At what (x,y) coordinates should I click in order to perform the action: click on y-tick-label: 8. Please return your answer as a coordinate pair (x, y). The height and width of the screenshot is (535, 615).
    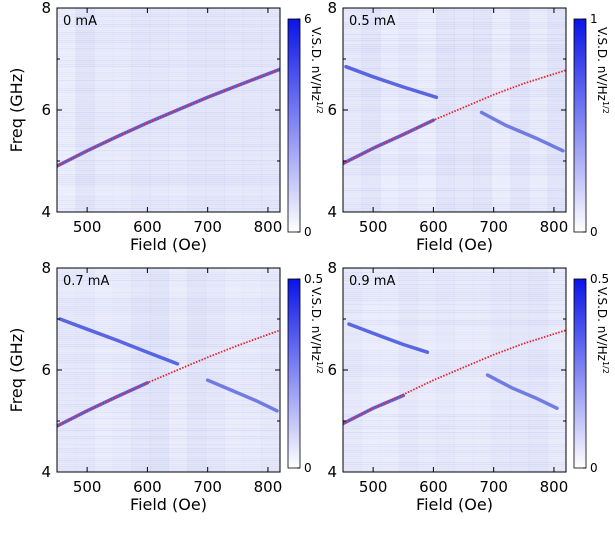
    Looking at the image, I should click on (46, 8).